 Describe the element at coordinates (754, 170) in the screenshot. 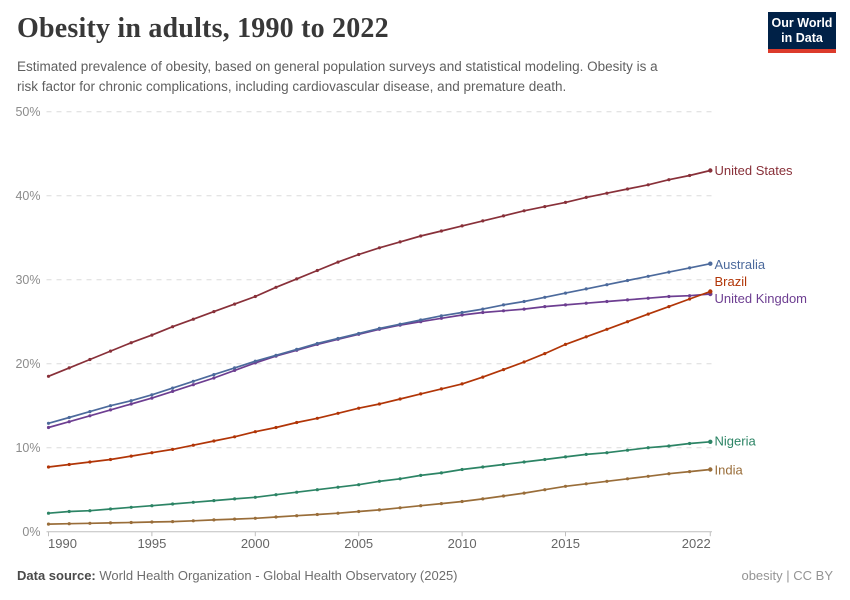

I see `series-label-united-states: United States` at that location.